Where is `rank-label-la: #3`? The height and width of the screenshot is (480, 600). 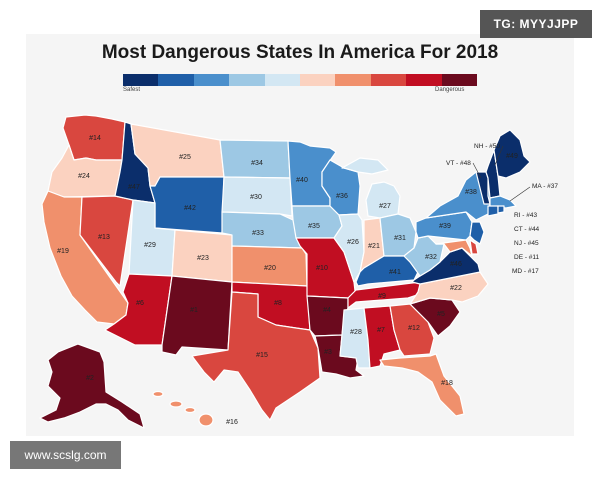
rank-label-la: #3 is located at coordinates (328, 352).